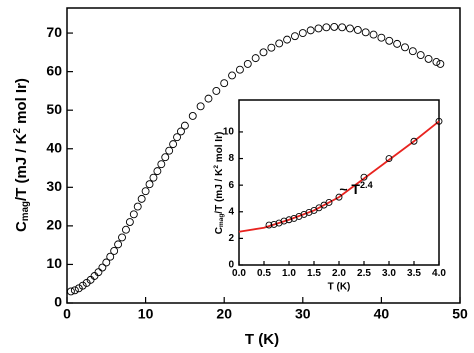 The image size is (474, 353). I want to click on y-tick-label: 30, so click(54, 186).